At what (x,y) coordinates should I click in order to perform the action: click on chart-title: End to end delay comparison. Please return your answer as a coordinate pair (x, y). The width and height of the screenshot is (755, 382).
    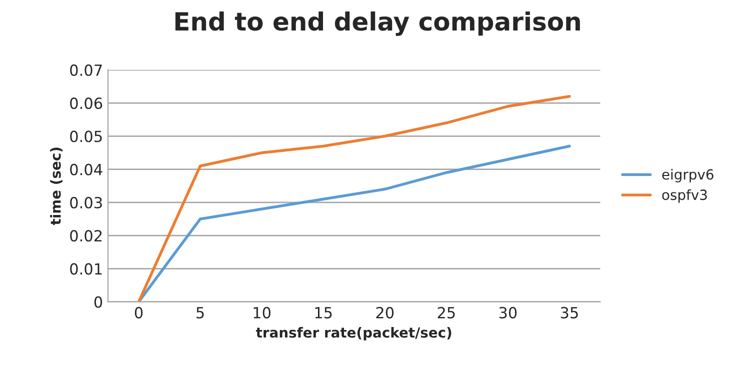
    Looking at the image, I should click on (377, 23).